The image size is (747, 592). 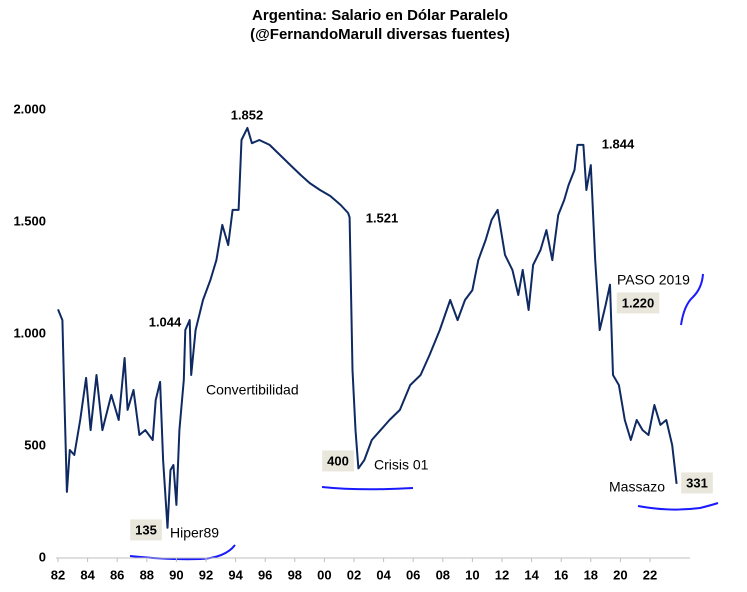 What do you see at coordinates (247, 114) in the screenshot?
I see `annotation: 1.852` at bounding box center [247, 114].